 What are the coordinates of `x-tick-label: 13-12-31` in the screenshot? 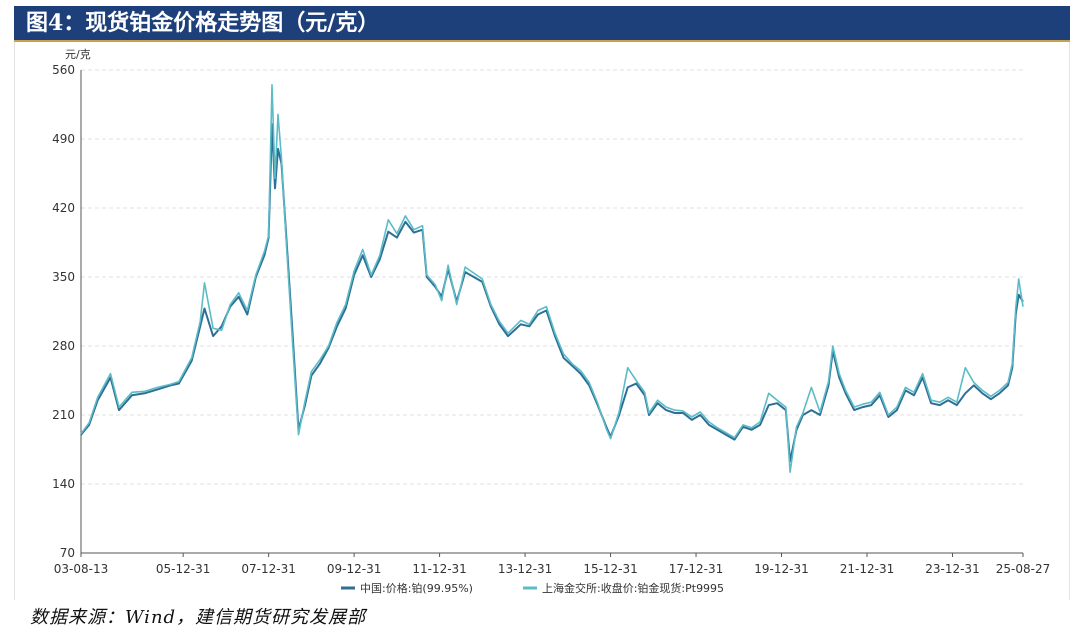 It's located at (525, 569).